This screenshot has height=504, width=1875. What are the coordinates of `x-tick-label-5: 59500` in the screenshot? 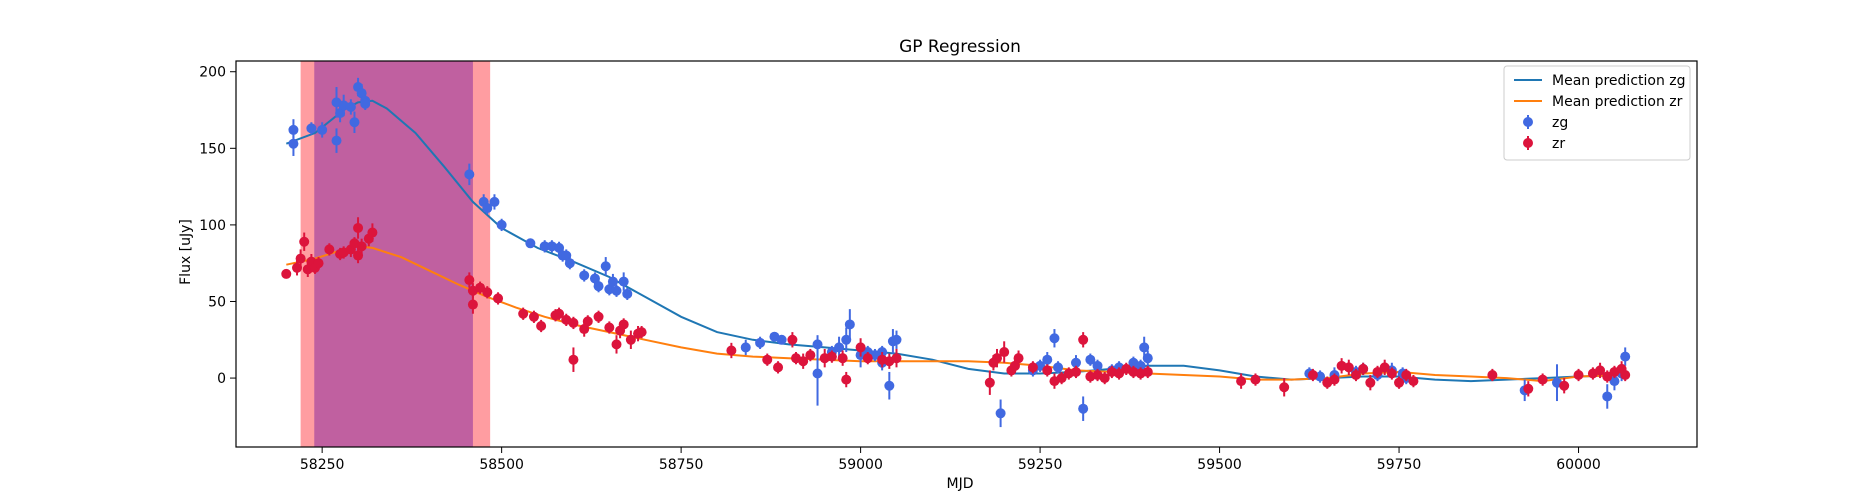 It's located at (1219, 465).